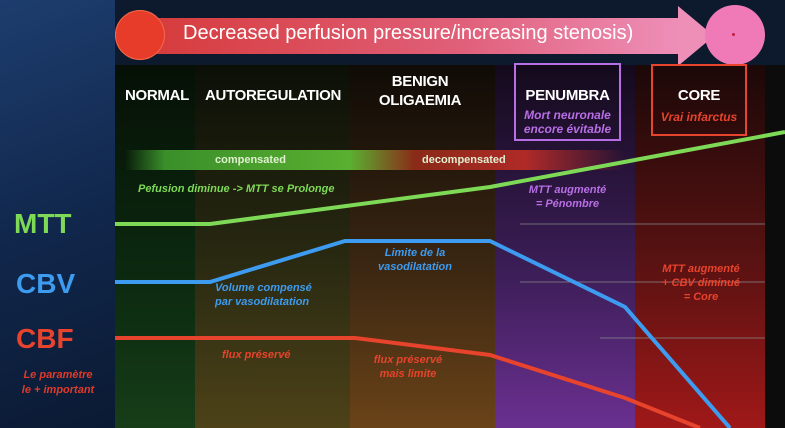 Image resolution: width=785 pixels, height=428 pixels. I want to click on core-subtitle: Vrai infarctus, so click(699, 117).